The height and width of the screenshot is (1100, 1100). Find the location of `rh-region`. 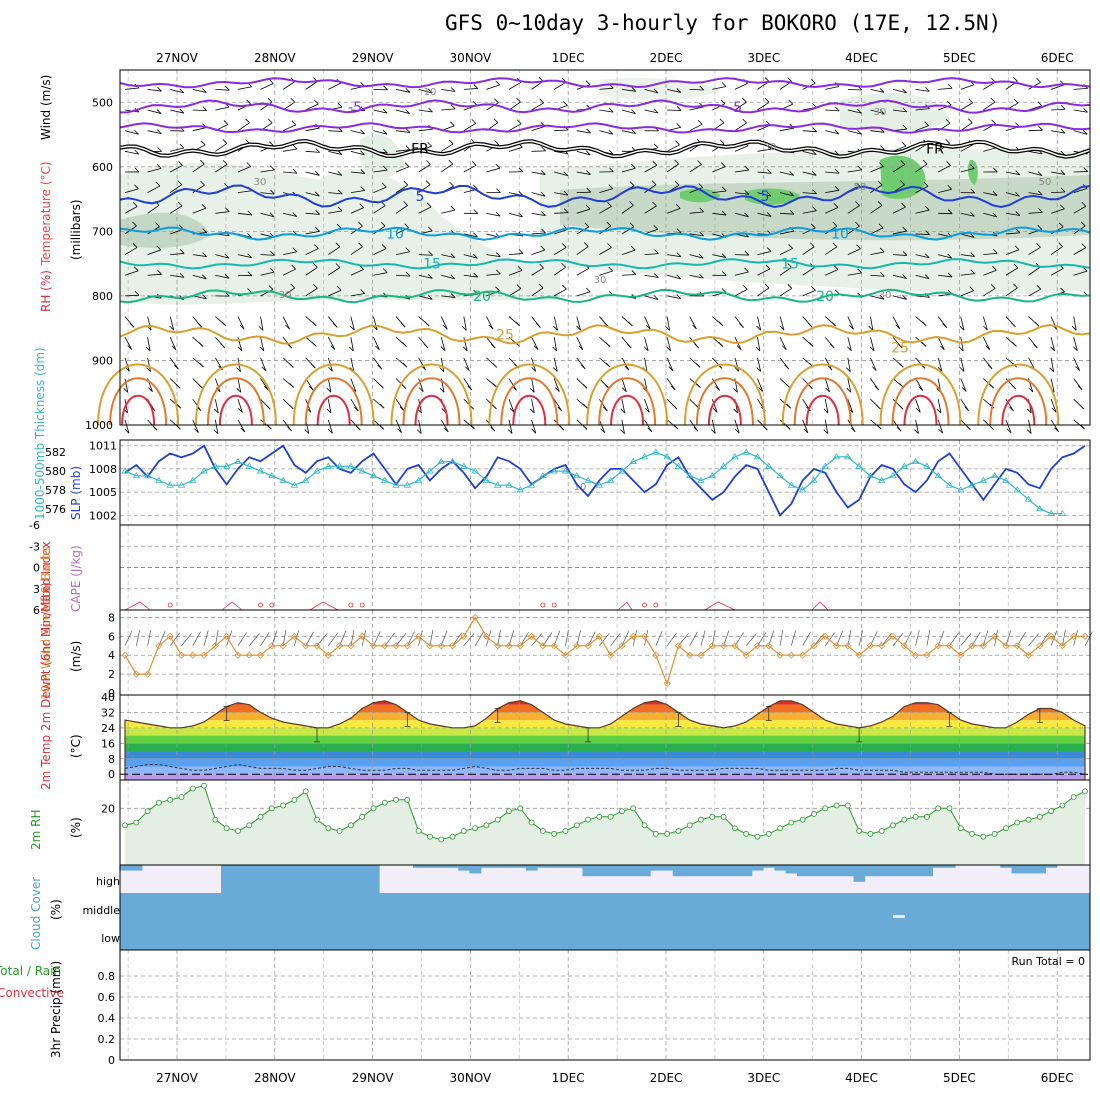

rh-region is located at coordinates (660, 89).